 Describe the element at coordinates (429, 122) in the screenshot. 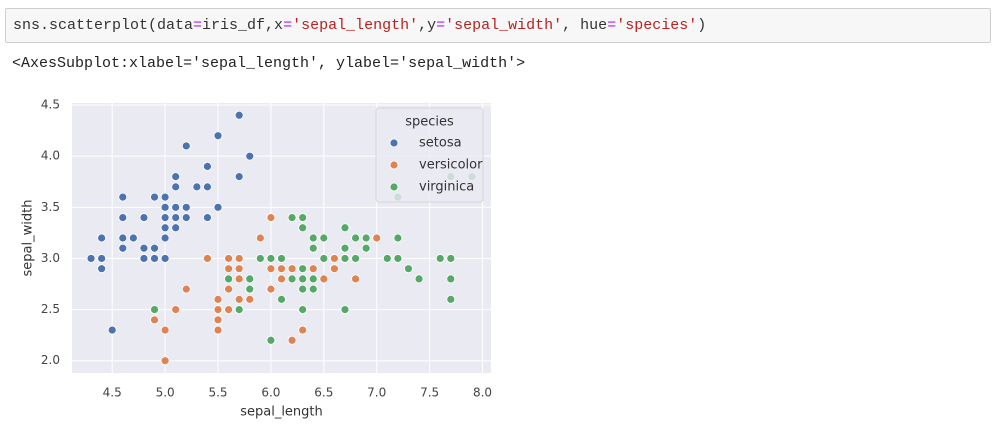

I see `legend-title: species` at that location.